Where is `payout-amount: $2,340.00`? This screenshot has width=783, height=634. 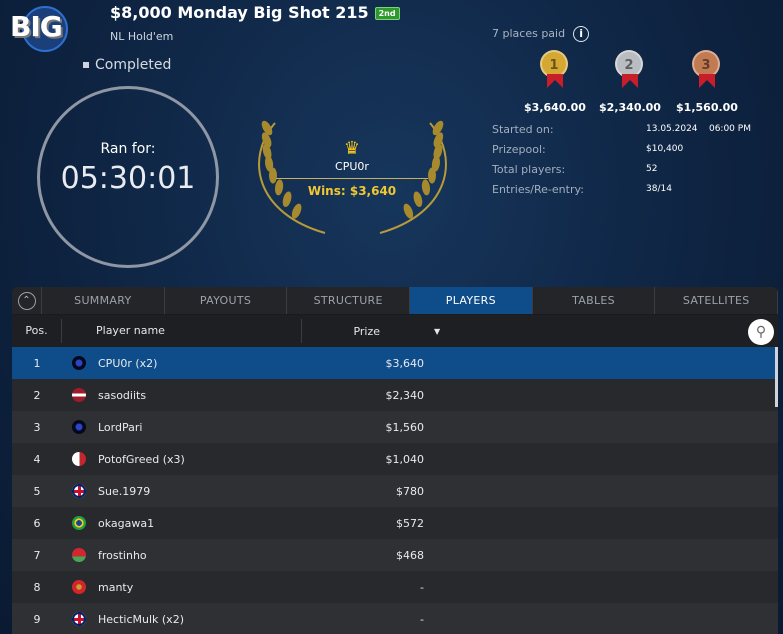 payout-amount: $2,340.00 is located at coordinates (630, 107).